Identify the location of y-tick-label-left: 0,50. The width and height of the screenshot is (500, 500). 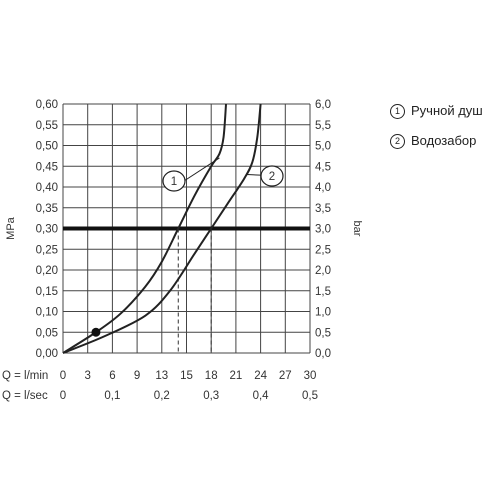
(47, 147).